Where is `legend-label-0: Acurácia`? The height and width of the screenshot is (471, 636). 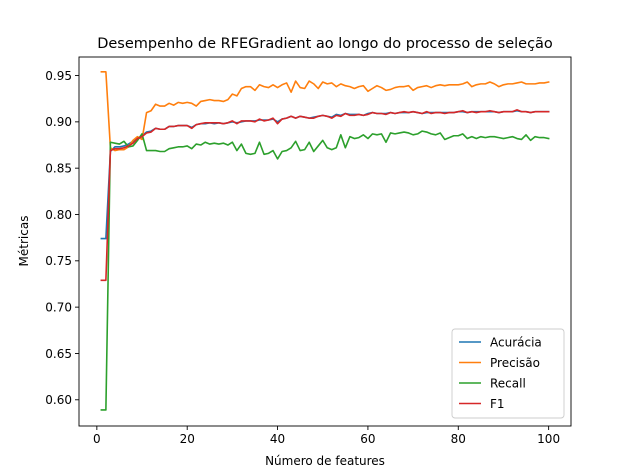
legend-label-0: Acurácia is located at coordinates (516, 342).